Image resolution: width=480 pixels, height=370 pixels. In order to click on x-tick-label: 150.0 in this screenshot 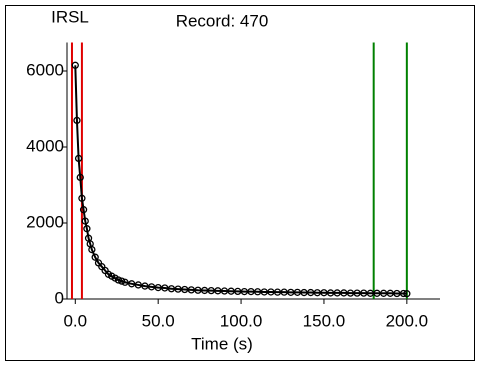, I will do `click(324, 320)`.